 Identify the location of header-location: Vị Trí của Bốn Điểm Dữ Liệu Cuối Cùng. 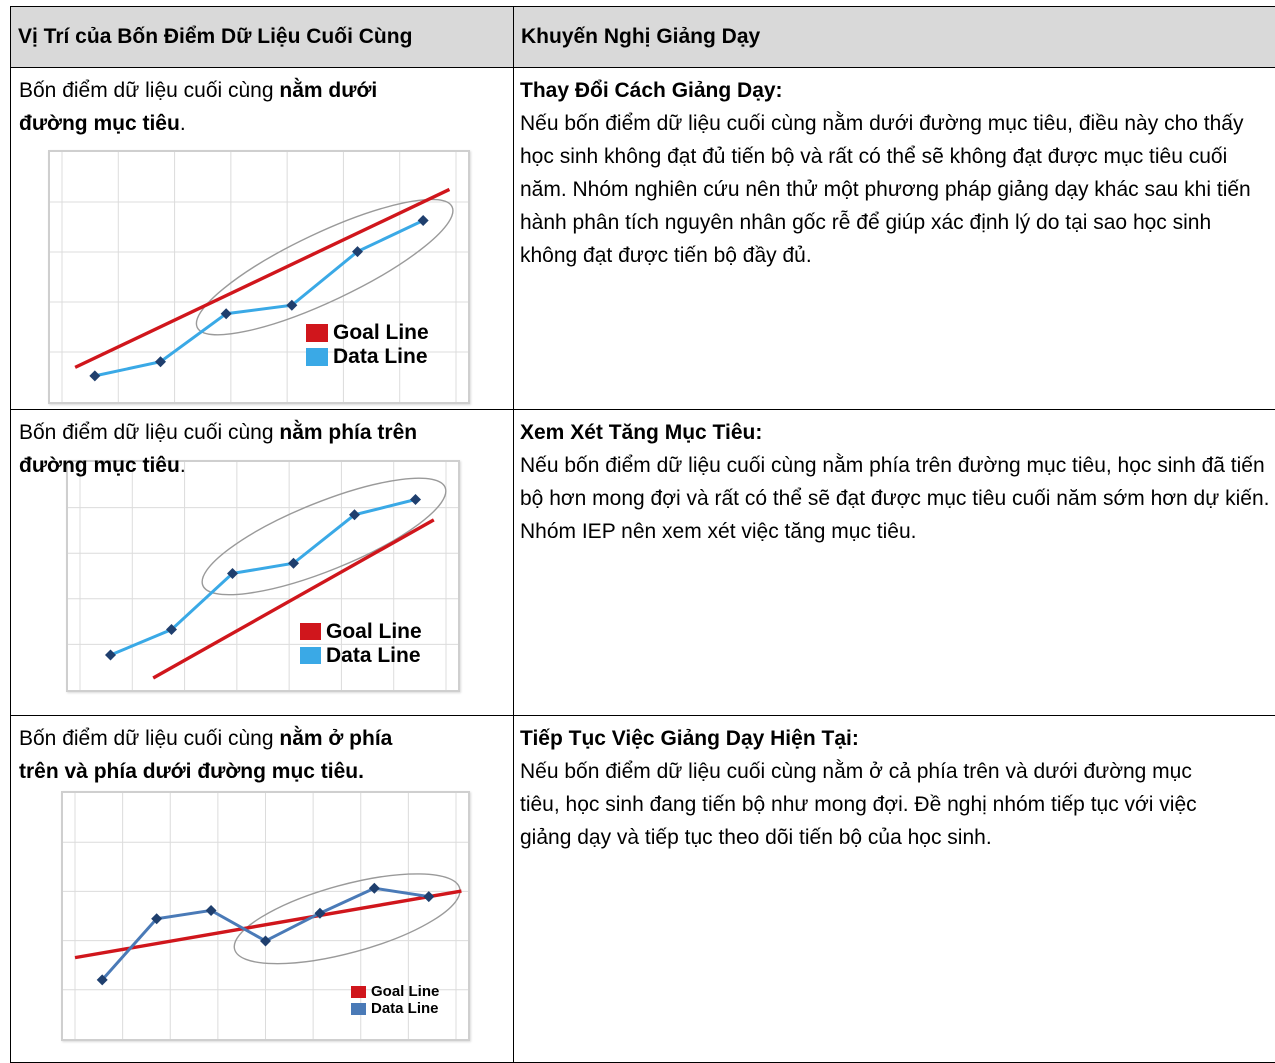
(262, 37).